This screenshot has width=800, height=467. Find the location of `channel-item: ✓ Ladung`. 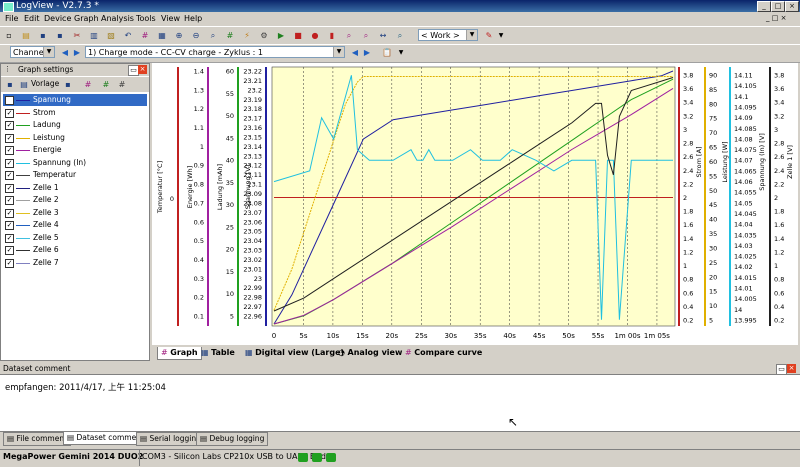

channel-item: ✓ Ladung is located at coordinates (75, 125).